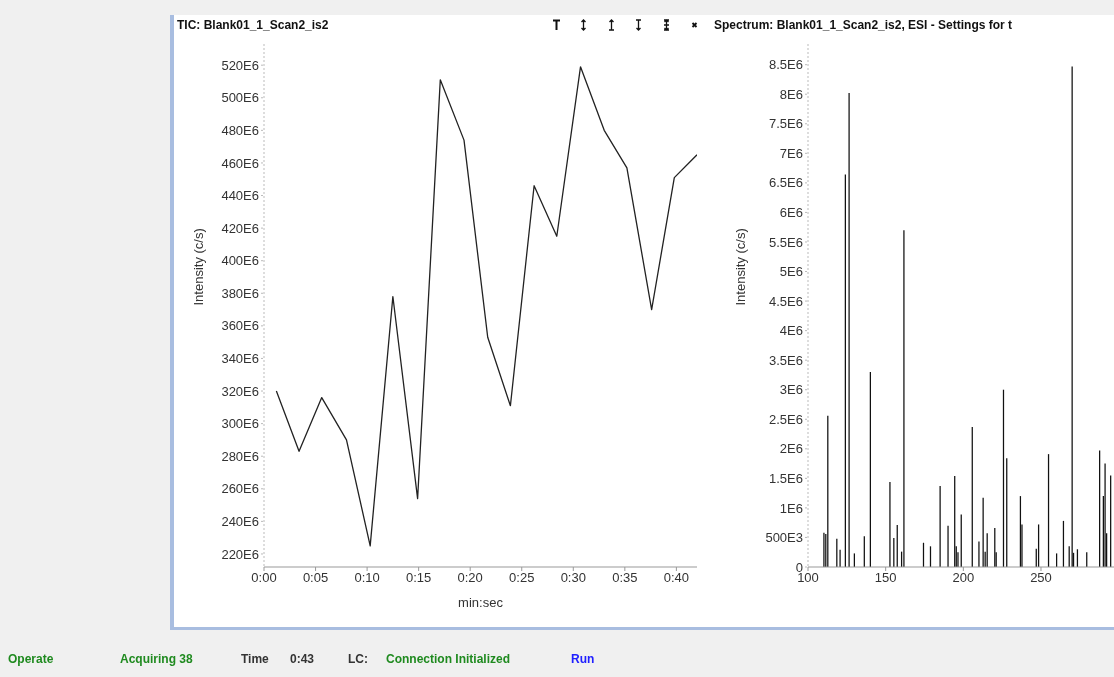  What do you see at coordinates (791, 331) in the screenshot?
I see `y-tick-label: 4E6` at bounding box center [791, 331].